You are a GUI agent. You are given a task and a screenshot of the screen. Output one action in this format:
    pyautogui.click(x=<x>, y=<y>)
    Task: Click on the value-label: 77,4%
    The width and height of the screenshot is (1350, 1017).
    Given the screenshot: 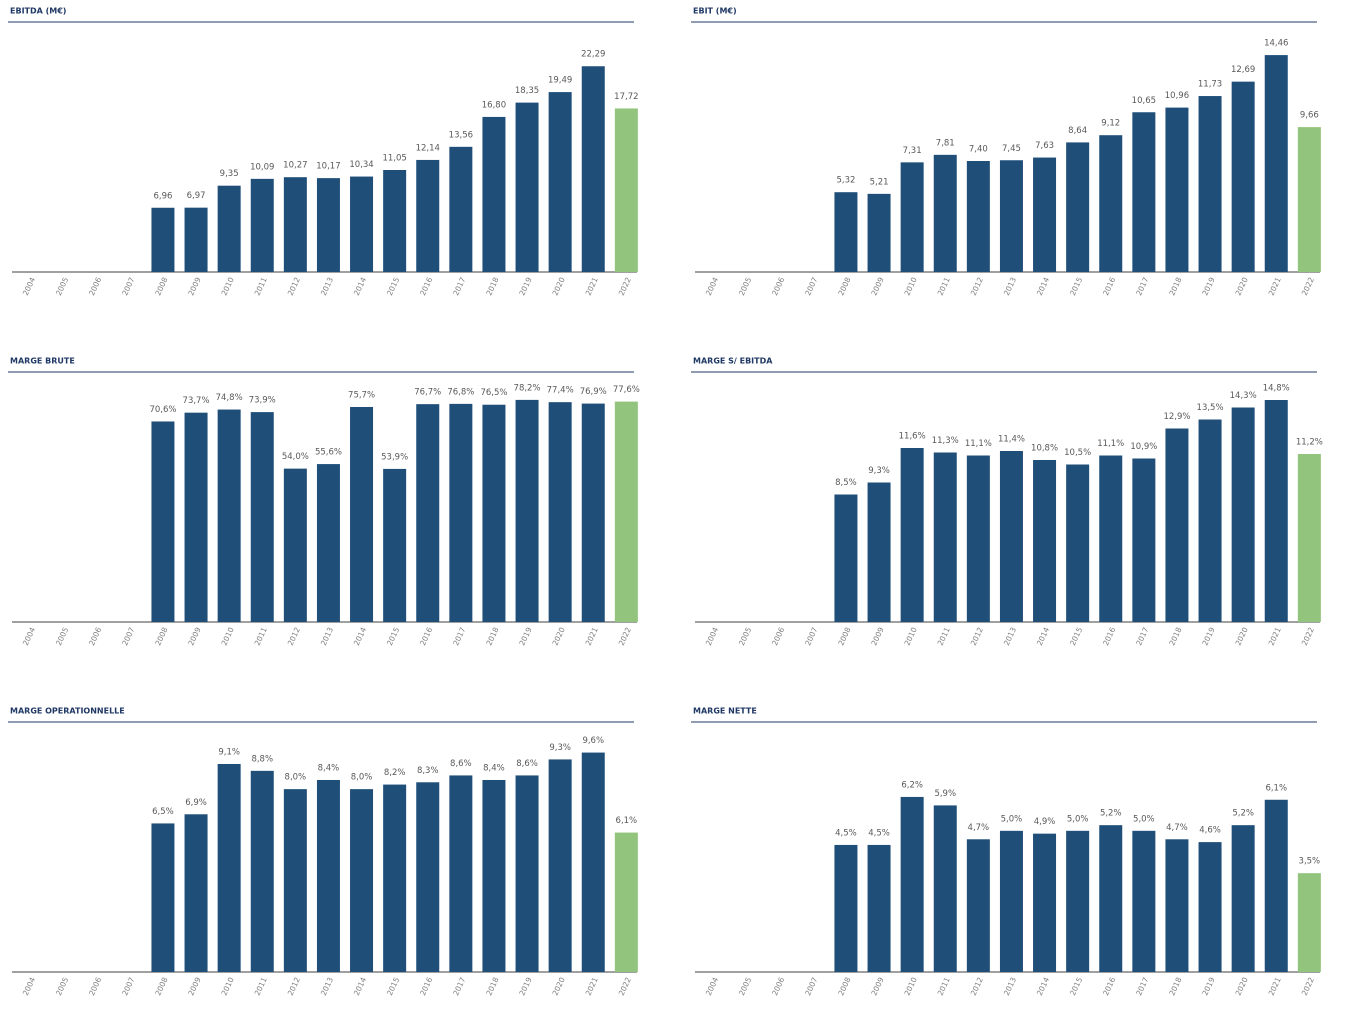 What is the action you would take?
    pyautogui.click(x=560, y=391)
    